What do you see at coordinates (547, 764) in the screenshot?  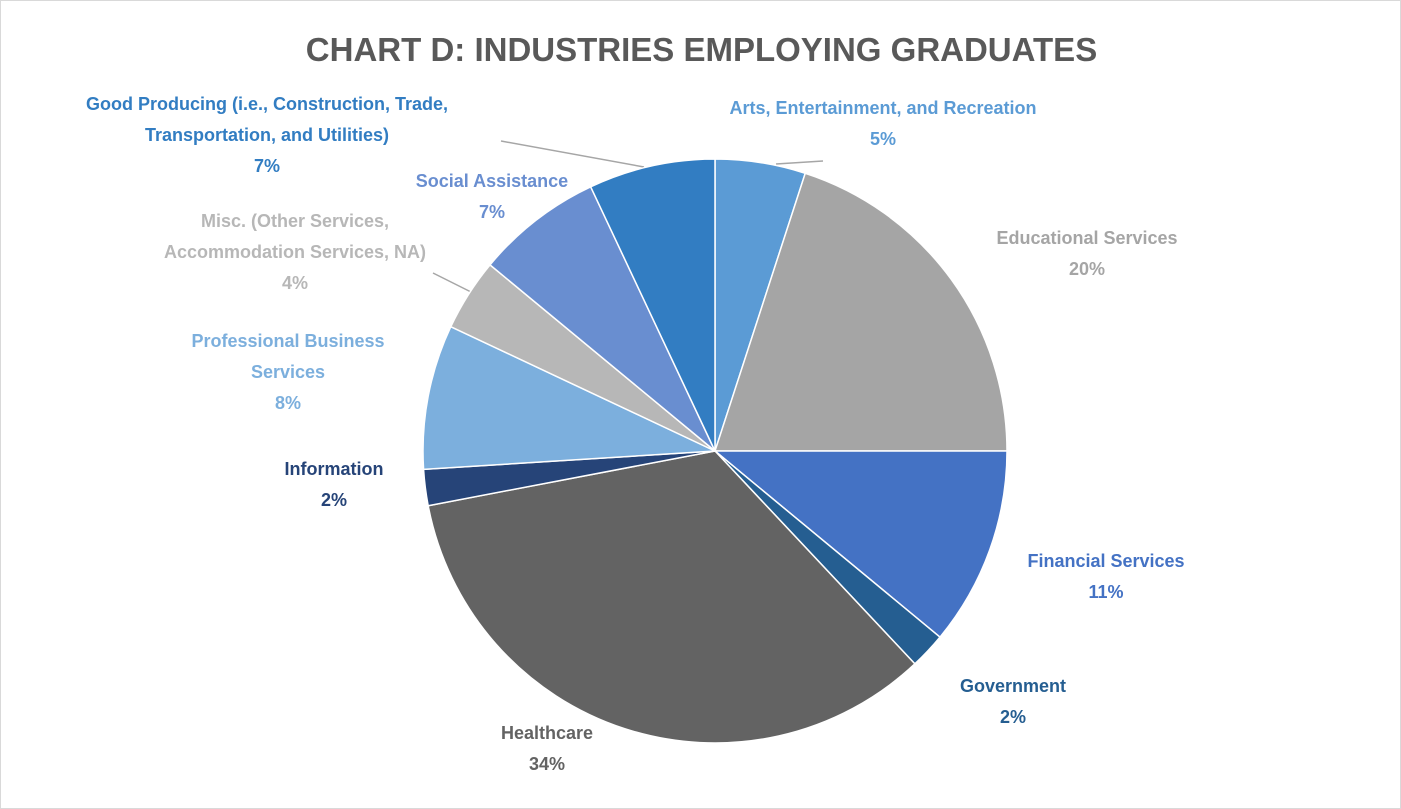 I see `value-label: 34%` at bounding box center [547, 764].